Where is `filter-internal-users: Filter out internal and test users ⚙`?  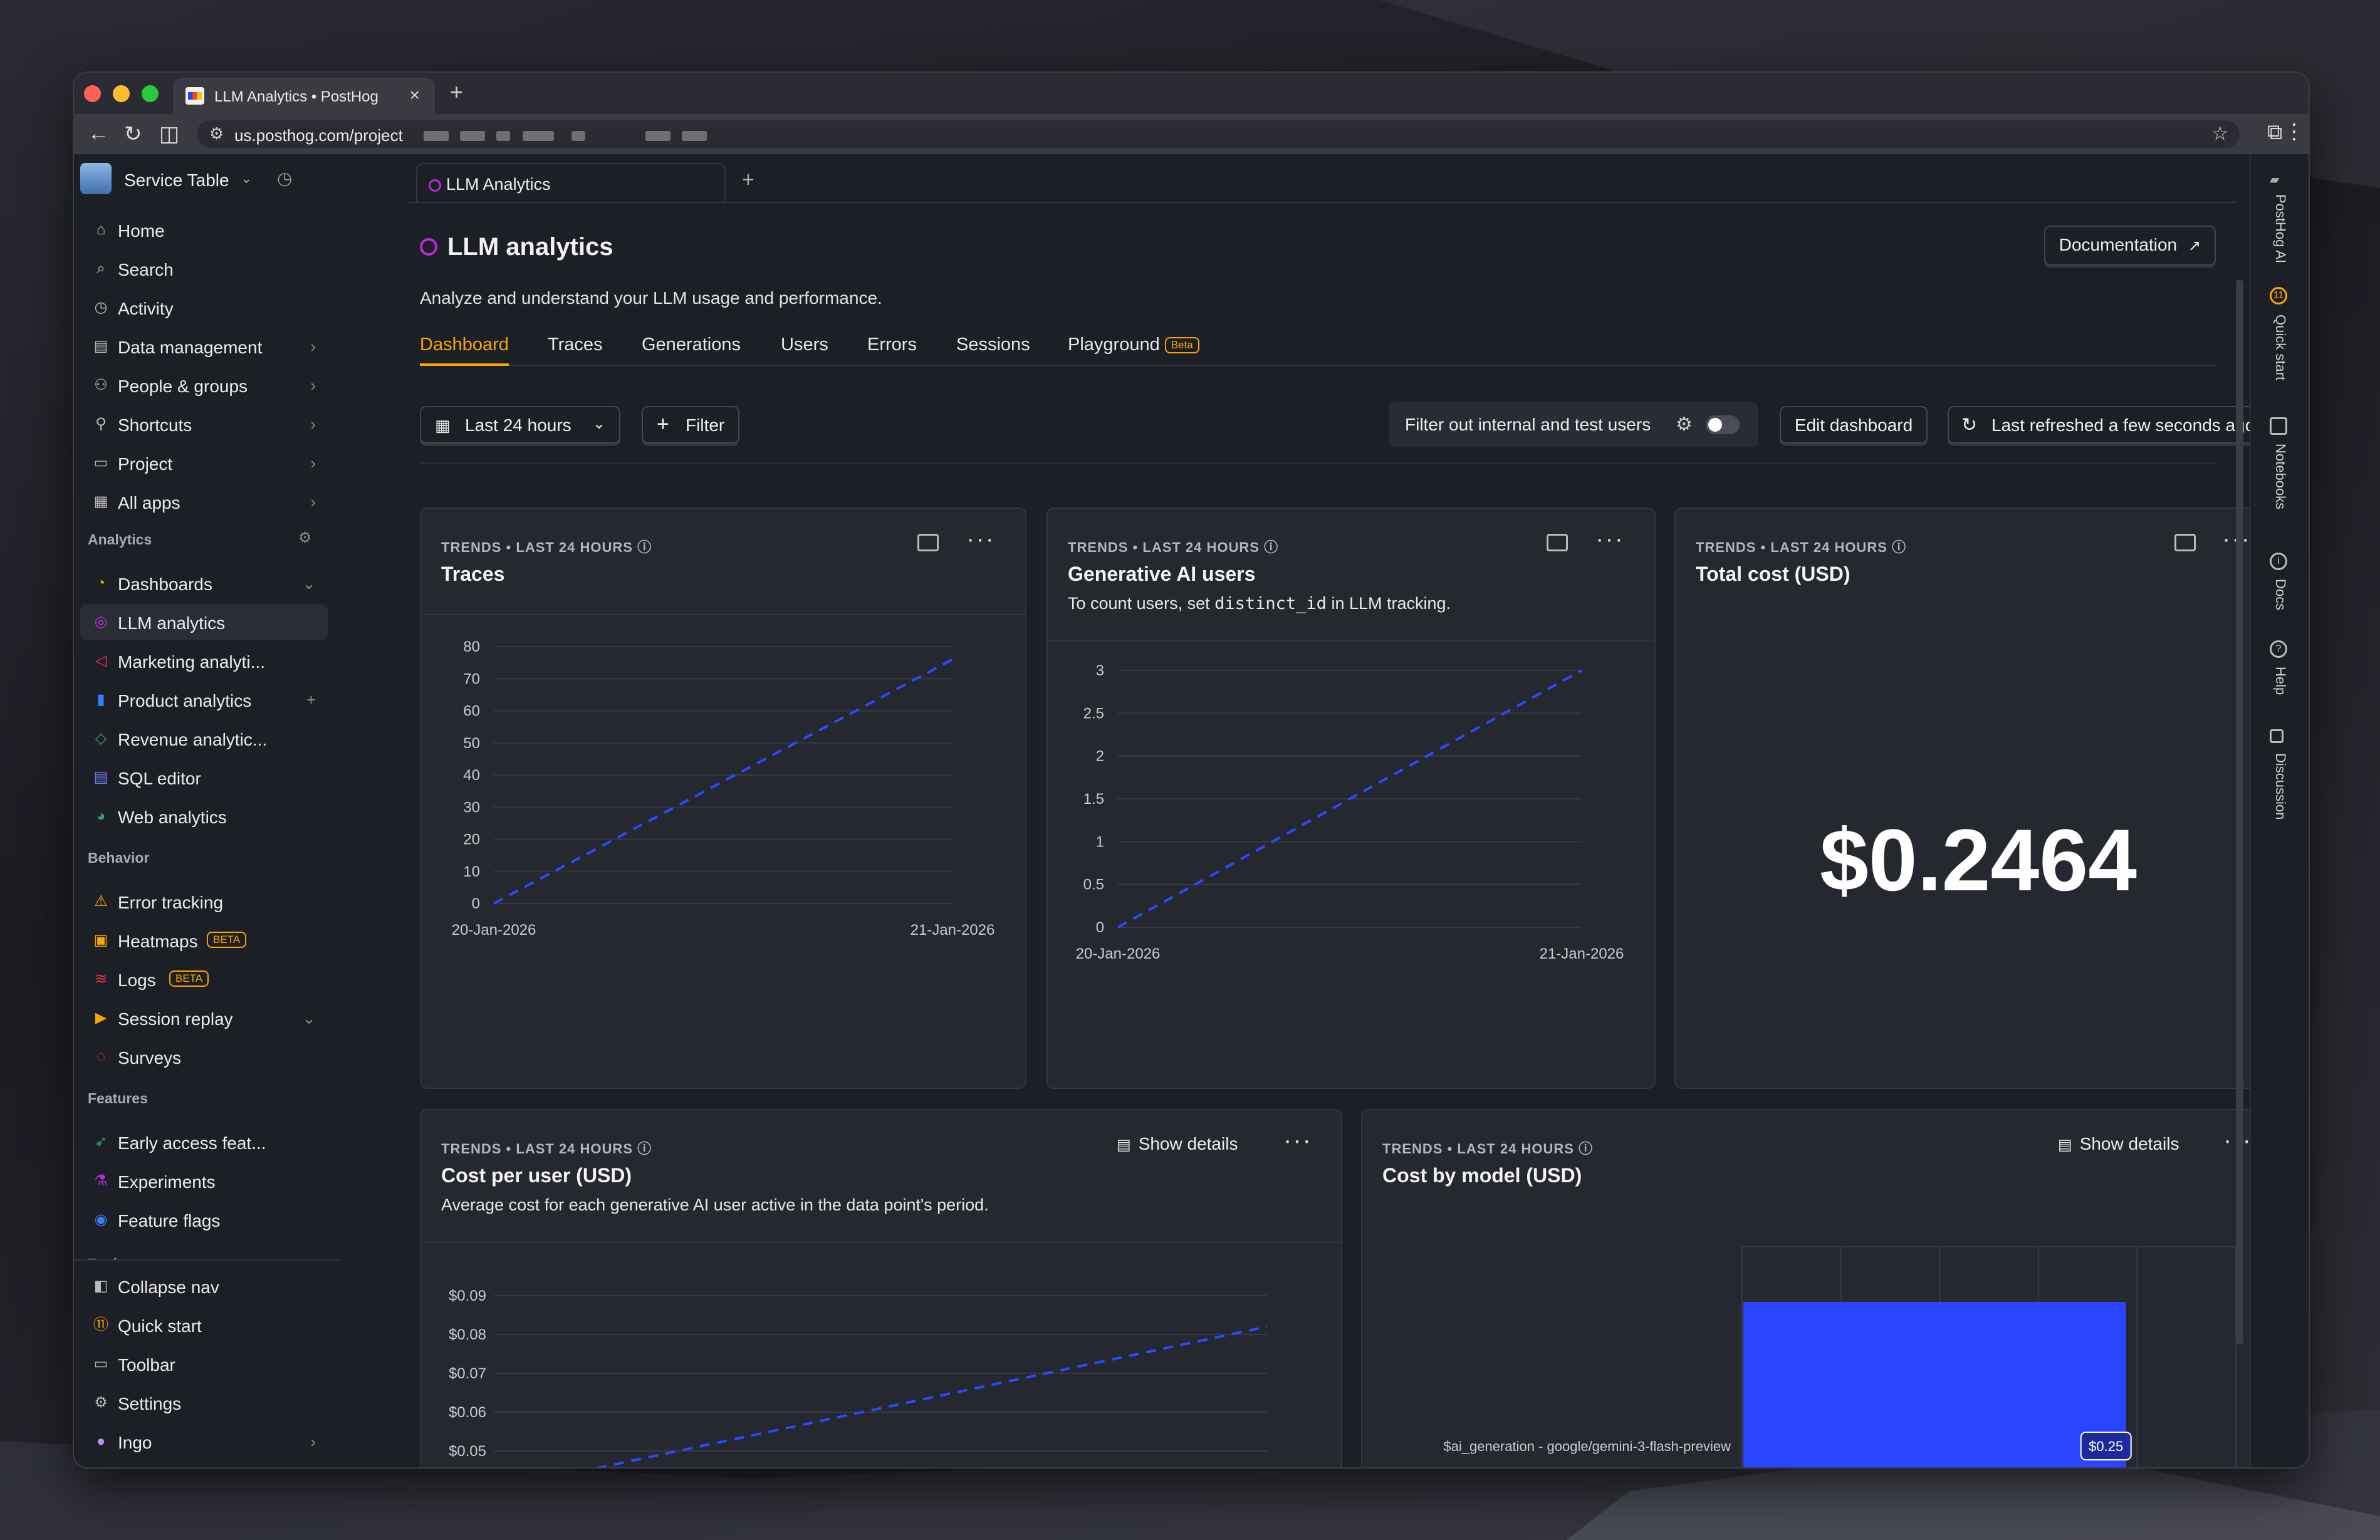
filter-internal-users: Filter out internal and test users ⚙ is located at coordinates (1573, 424).